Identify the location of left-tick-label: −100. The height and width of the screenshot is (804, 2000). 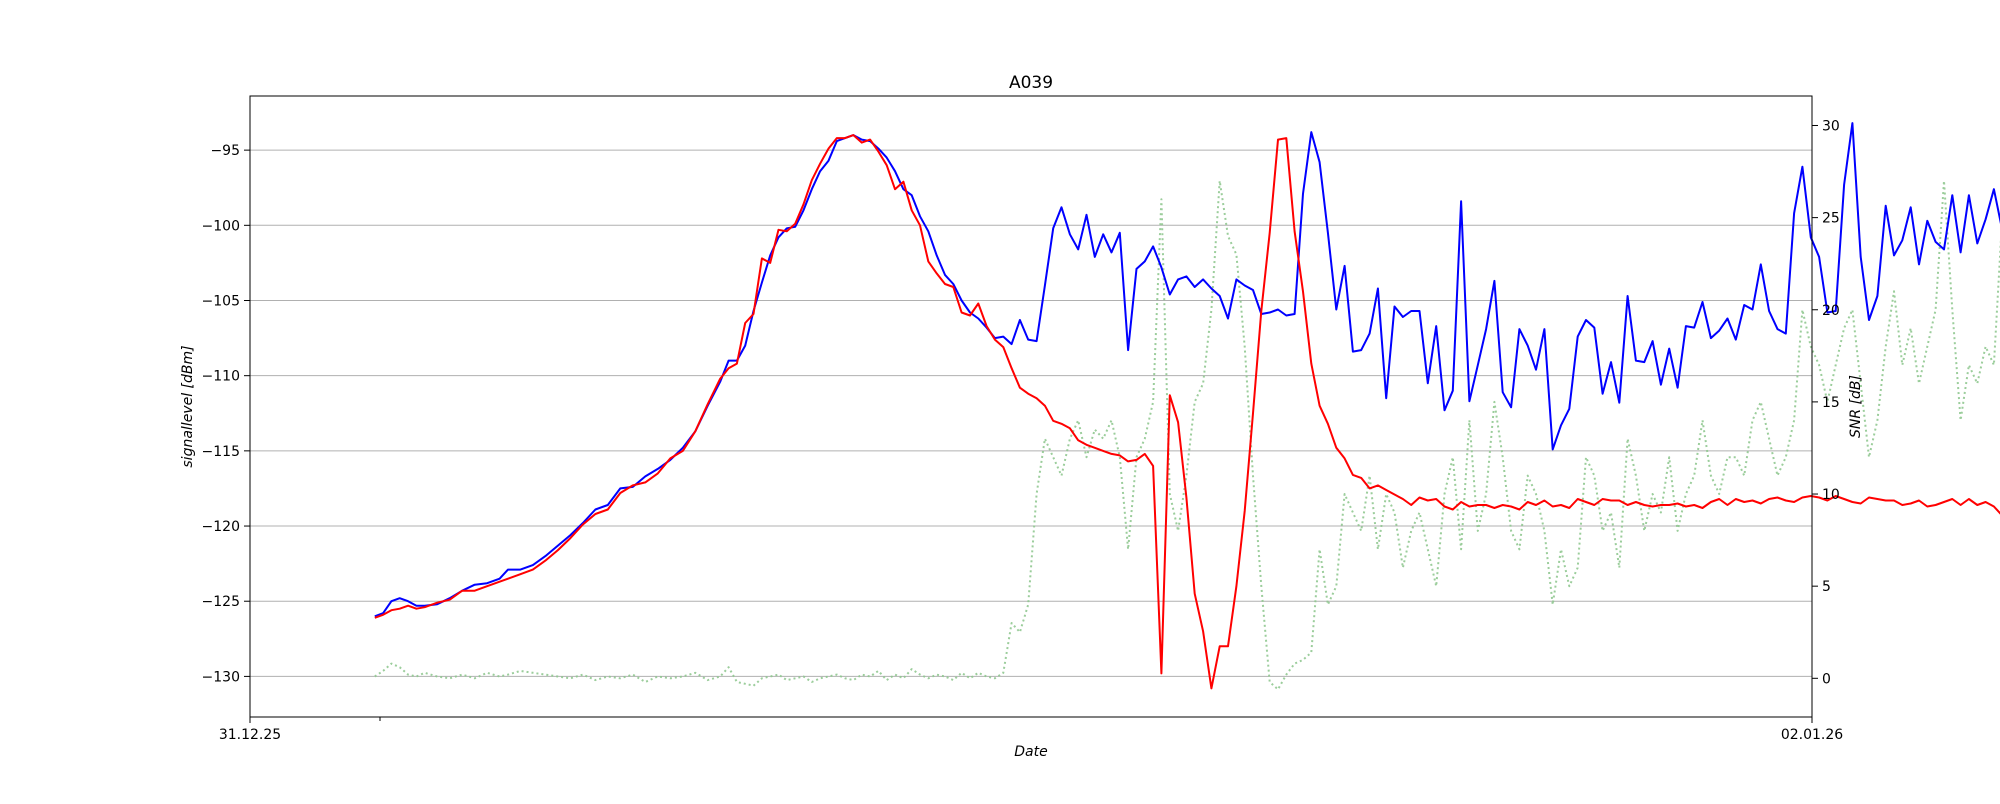
(221, 226).